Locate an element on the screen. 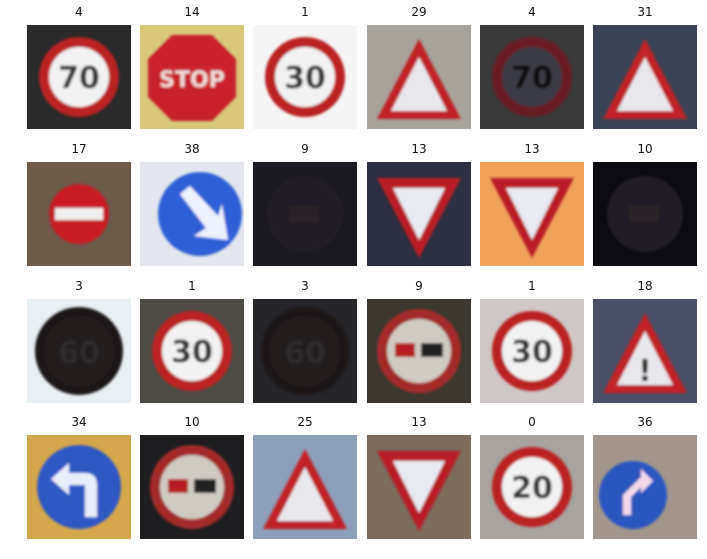 This screenshot has height=559, width=707. class-label: 17 is located at coordinates (79, 149).